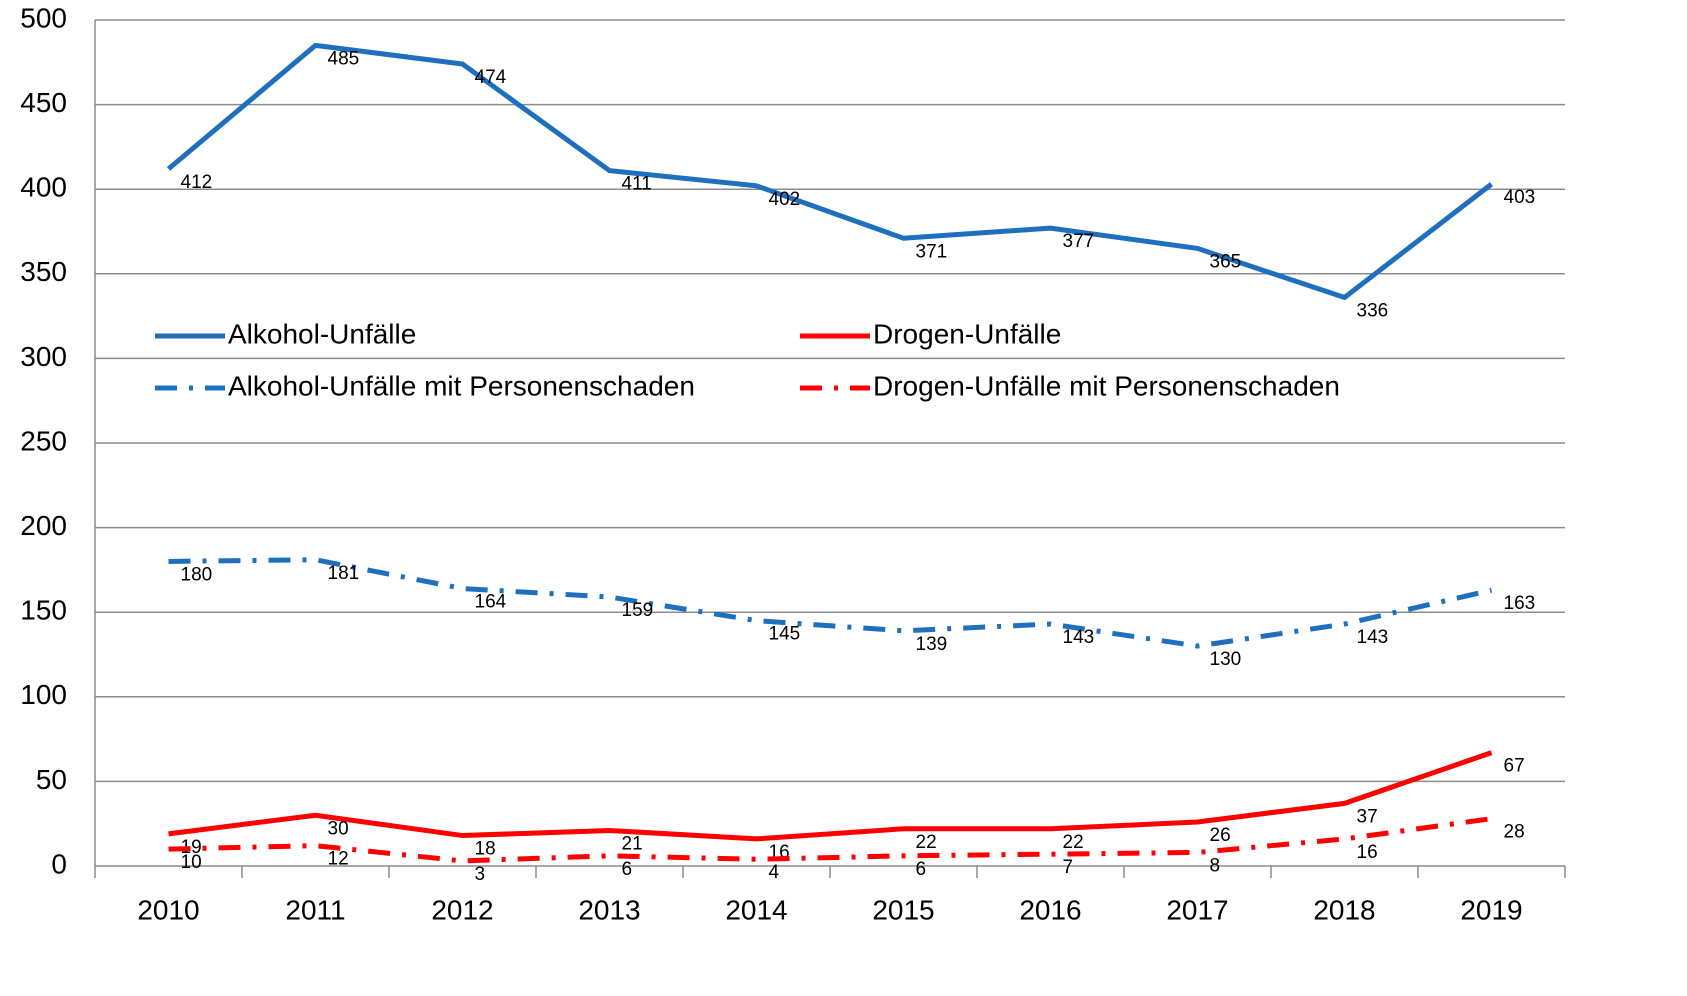 The width and height of the screenshot is (1687, 996). Describe the element at coordinates (461, 385) in the screenshot. I see `legend-label: Alkohol-Unfälle mit Personenschaden` at that location.